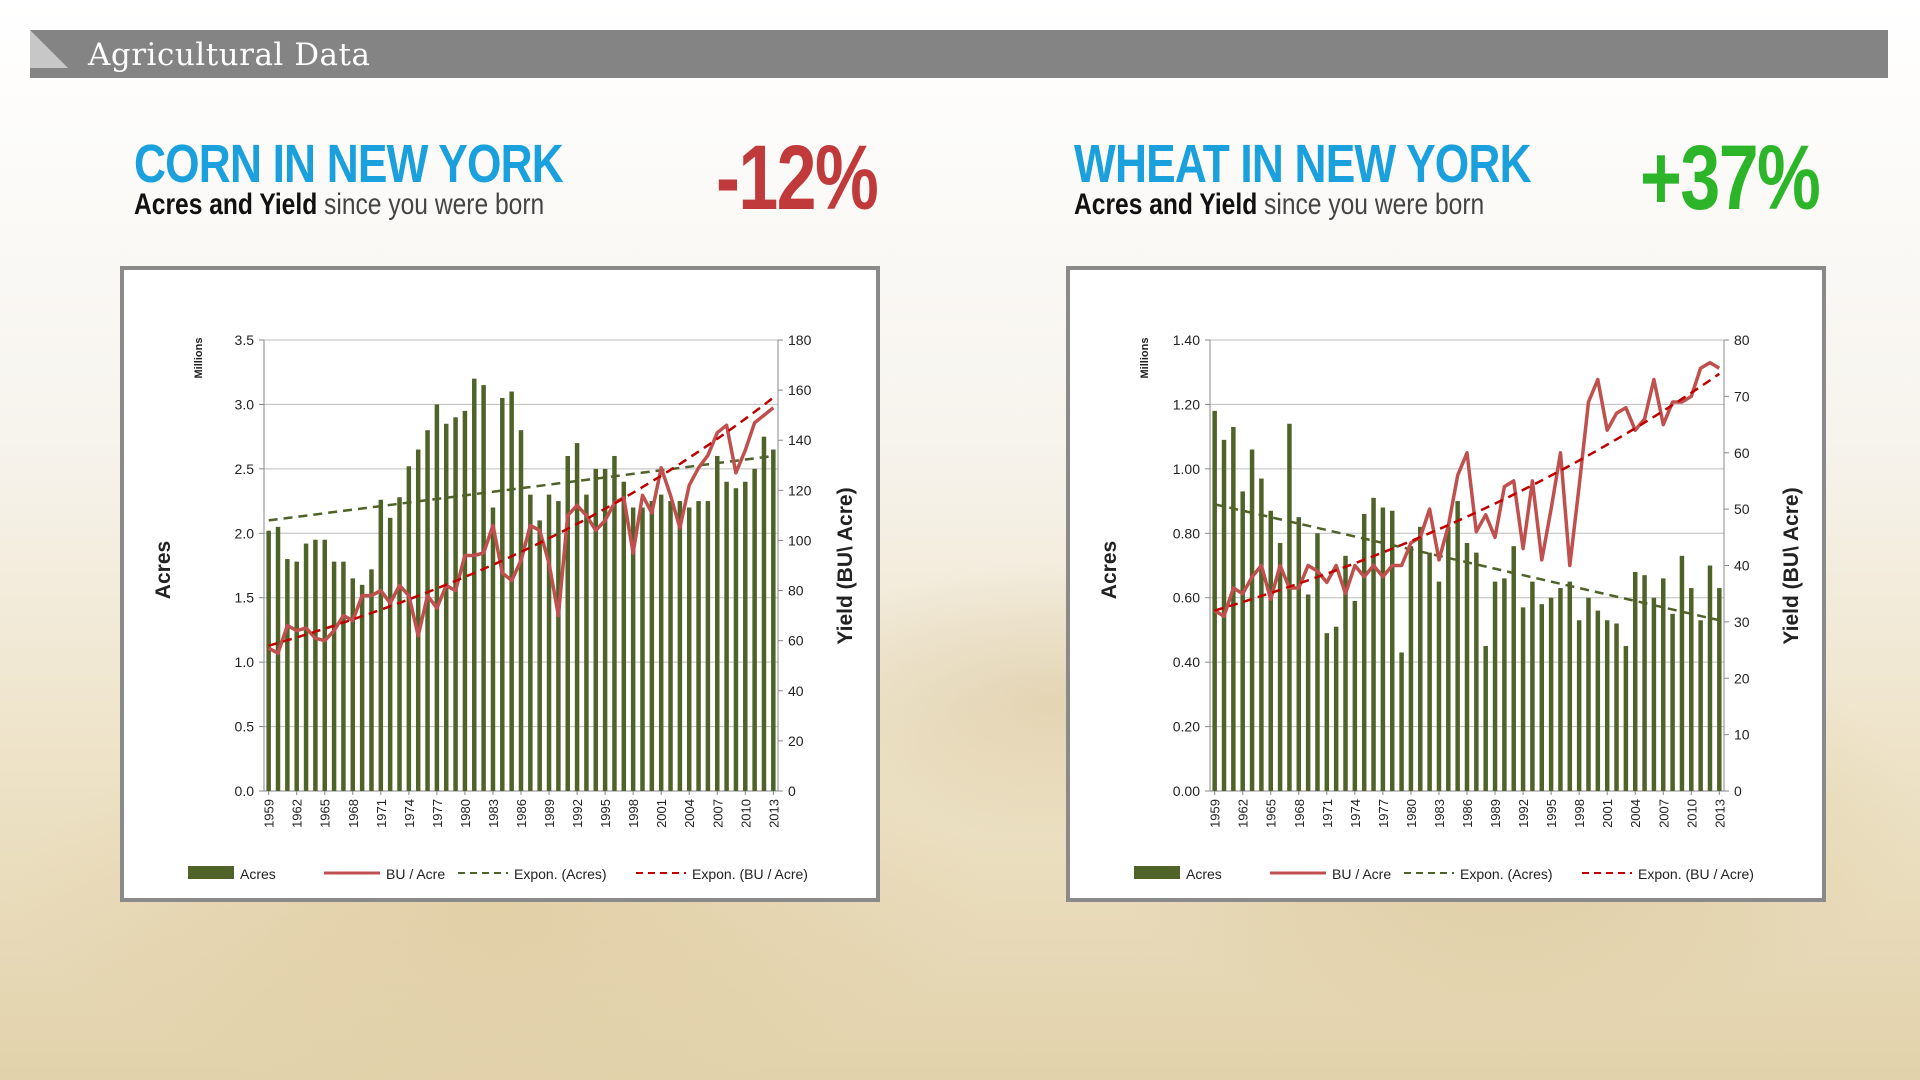 This screenshot has height=1080, width=1920. Describe the element at coordinates (339, 205) in the screenshot. I see `panel-subtitle-corn: Acres and Yield since you were born` at that location.